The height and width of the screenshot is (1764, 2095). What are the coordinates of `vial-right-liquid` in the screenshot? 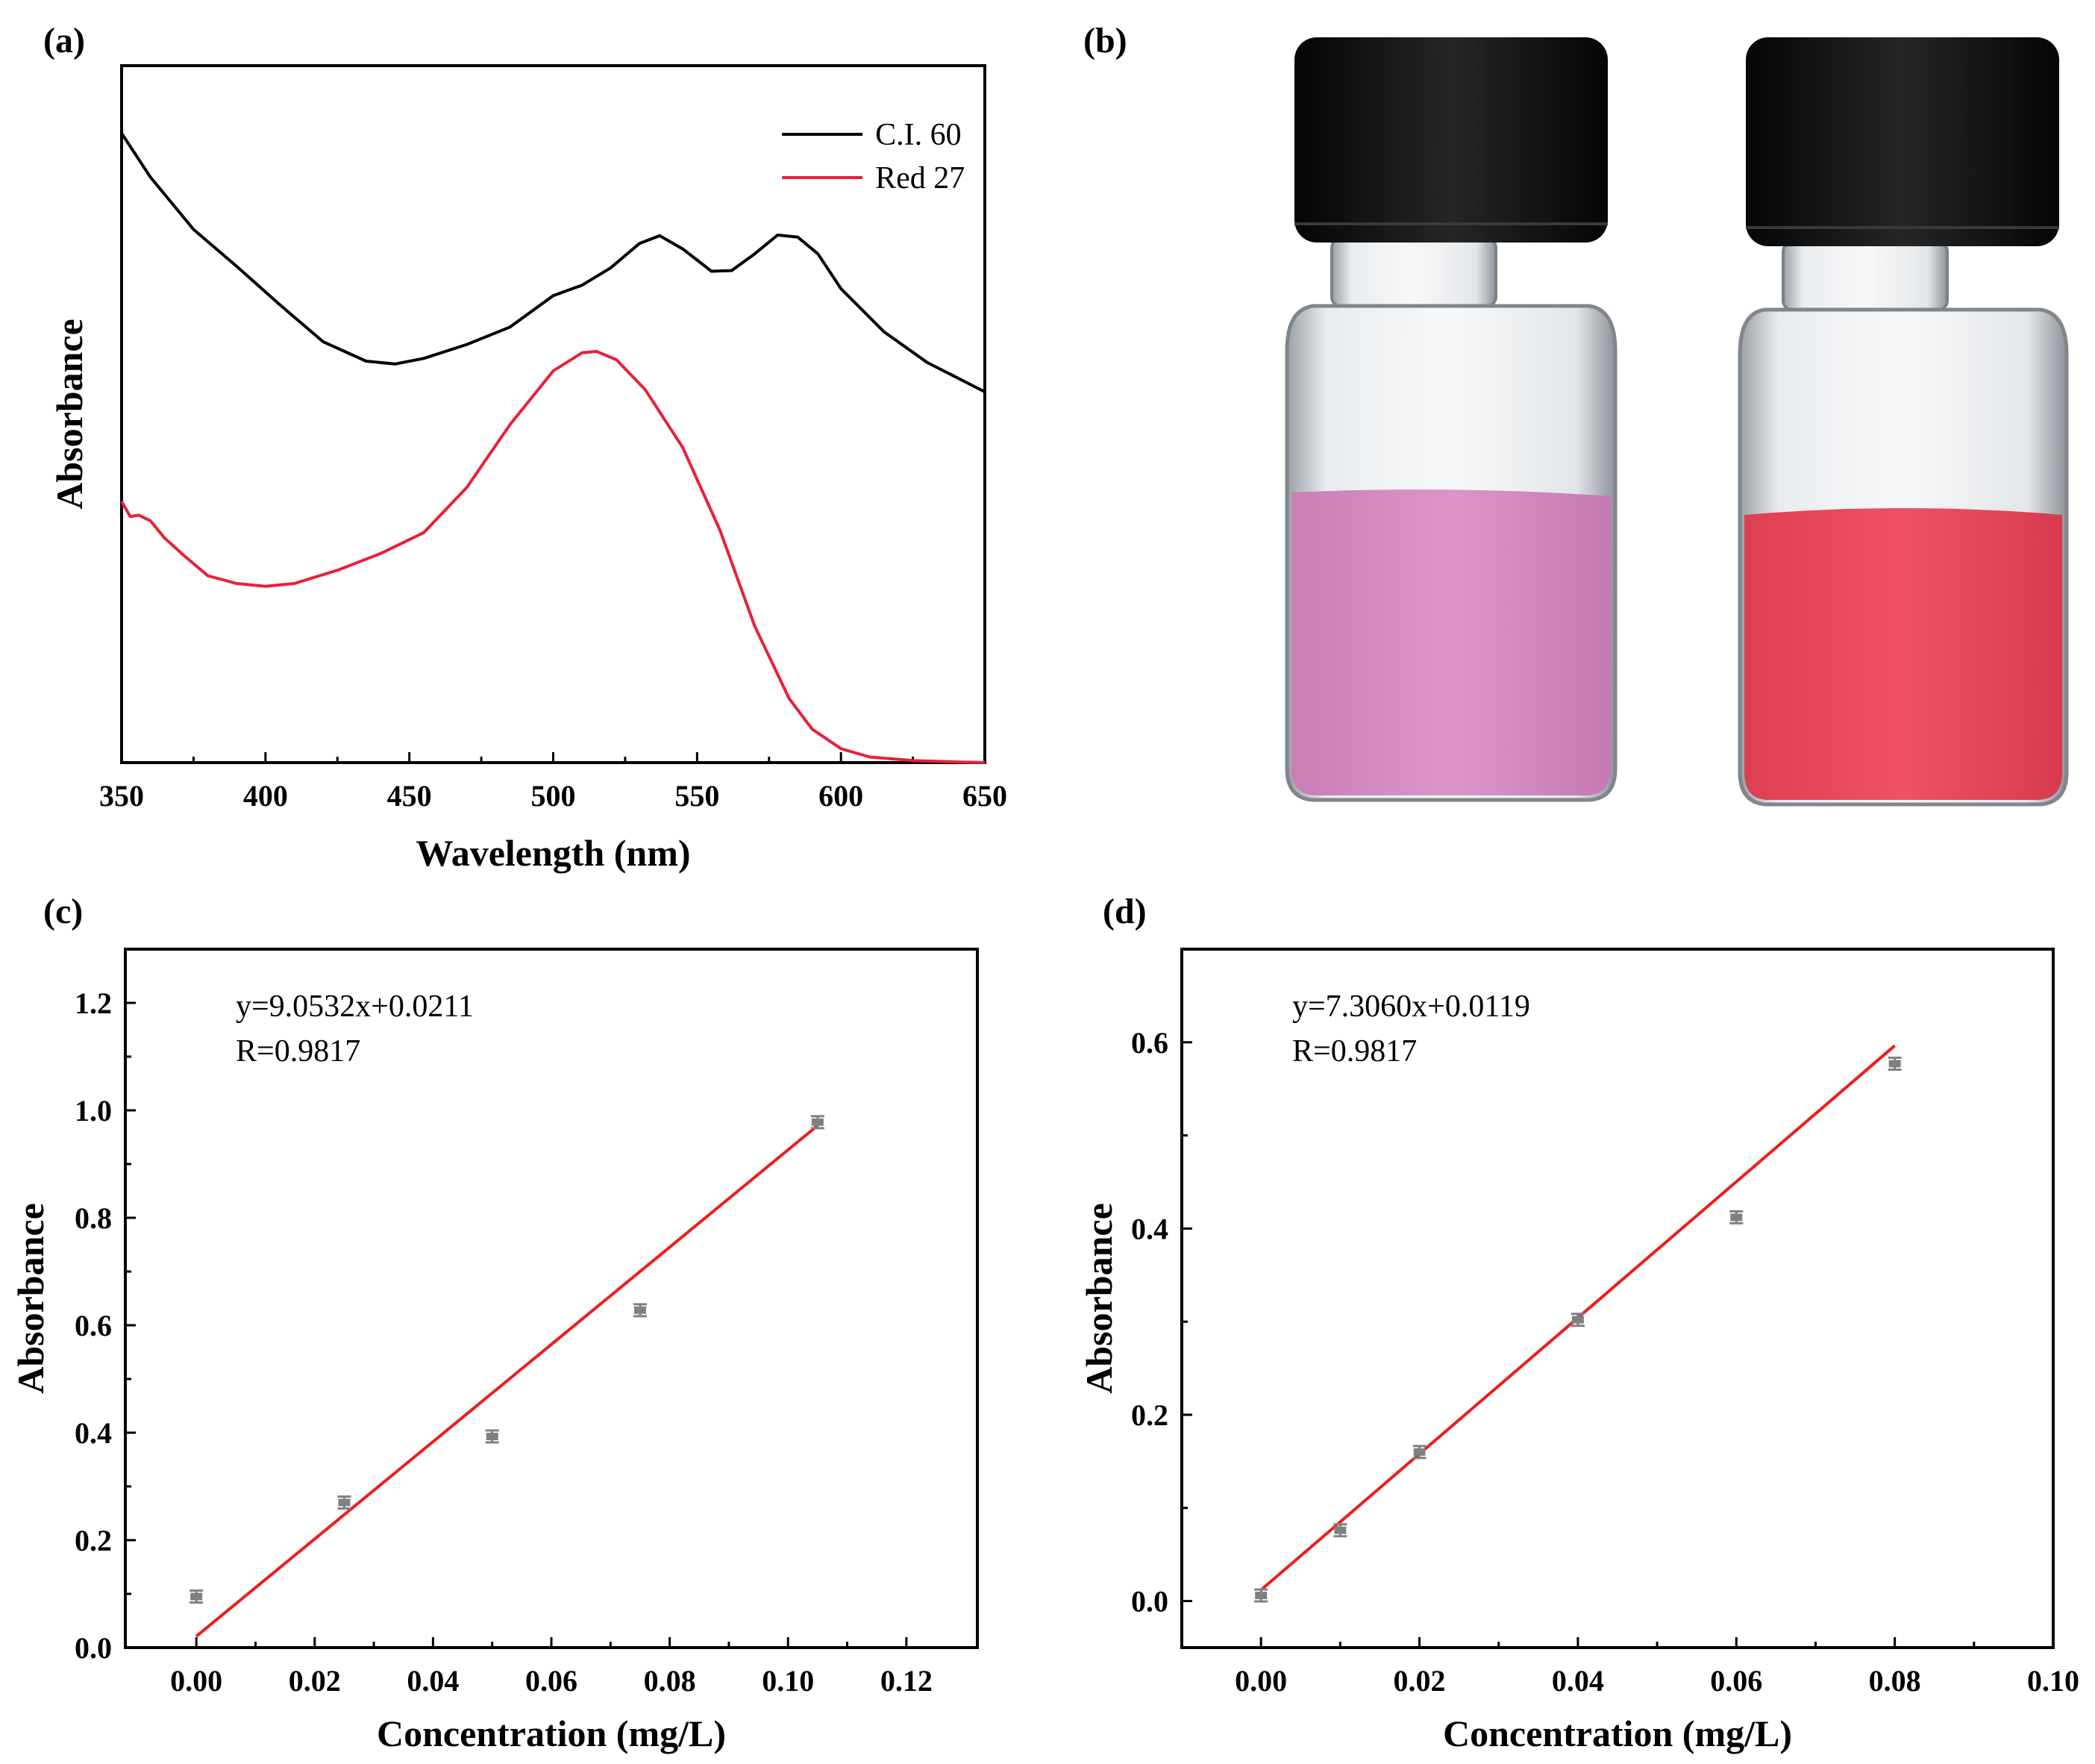 It's located at (1903, 654).